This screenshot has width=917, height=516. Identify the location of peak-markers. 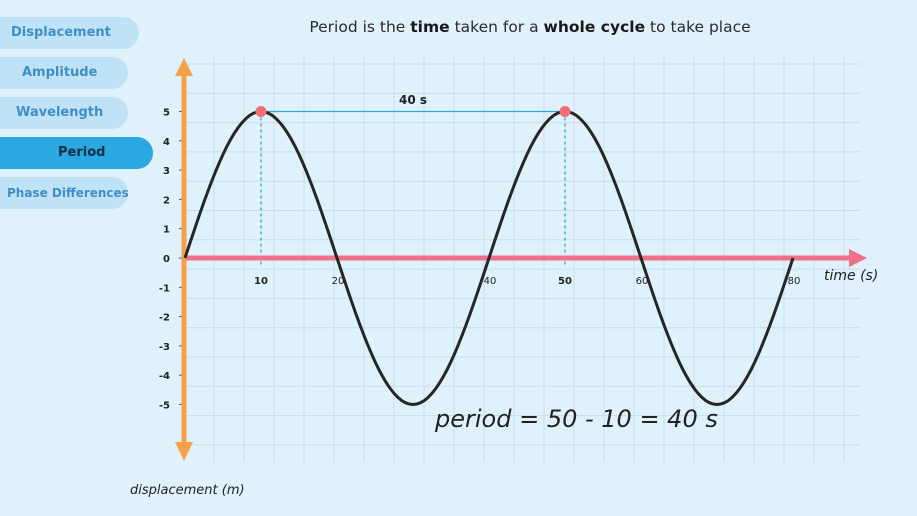
(413, 111).